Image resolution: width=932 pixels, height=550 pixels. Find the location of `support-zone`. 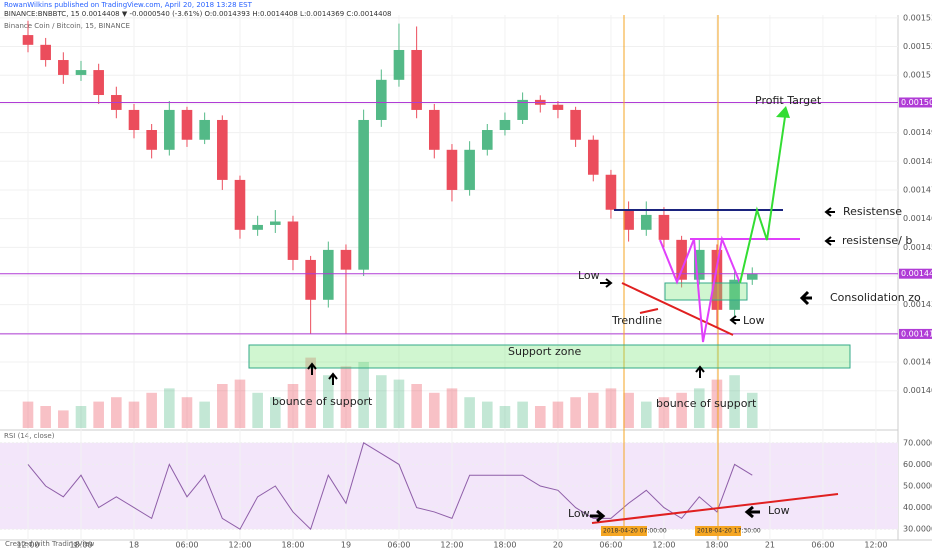

support-zone is located at coordinates (549, 356).